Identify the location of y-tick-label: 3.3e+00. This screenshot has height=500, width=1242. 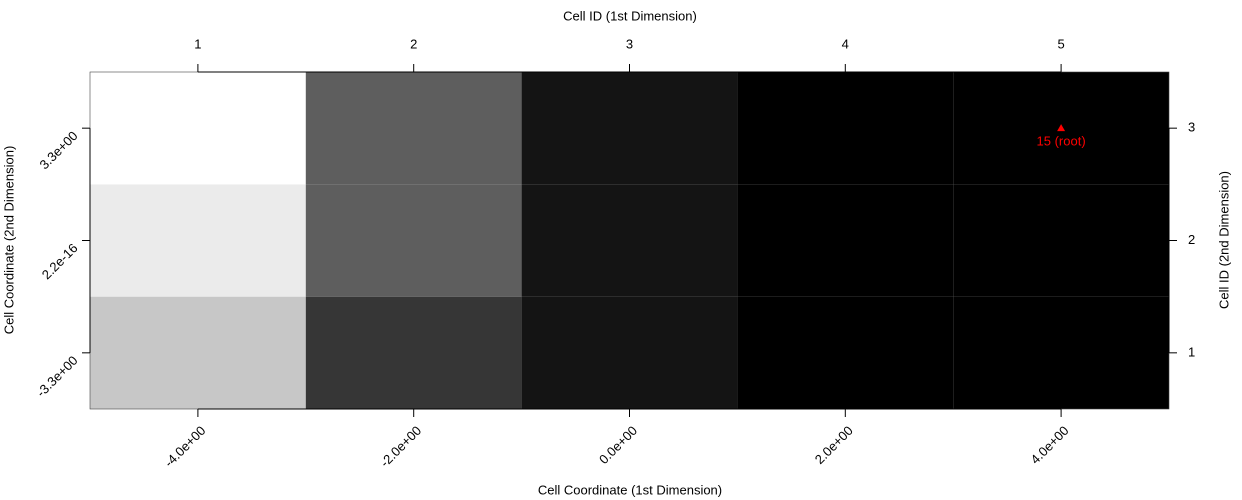
(58, 150).